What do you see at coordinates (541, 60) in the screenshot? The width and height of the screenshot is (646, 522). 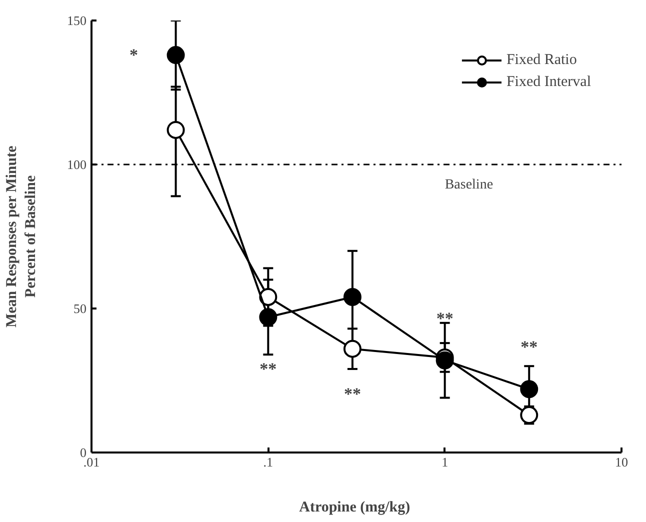 I see `legend-label: Fixed Ratio` at bounding box center [541, 60].